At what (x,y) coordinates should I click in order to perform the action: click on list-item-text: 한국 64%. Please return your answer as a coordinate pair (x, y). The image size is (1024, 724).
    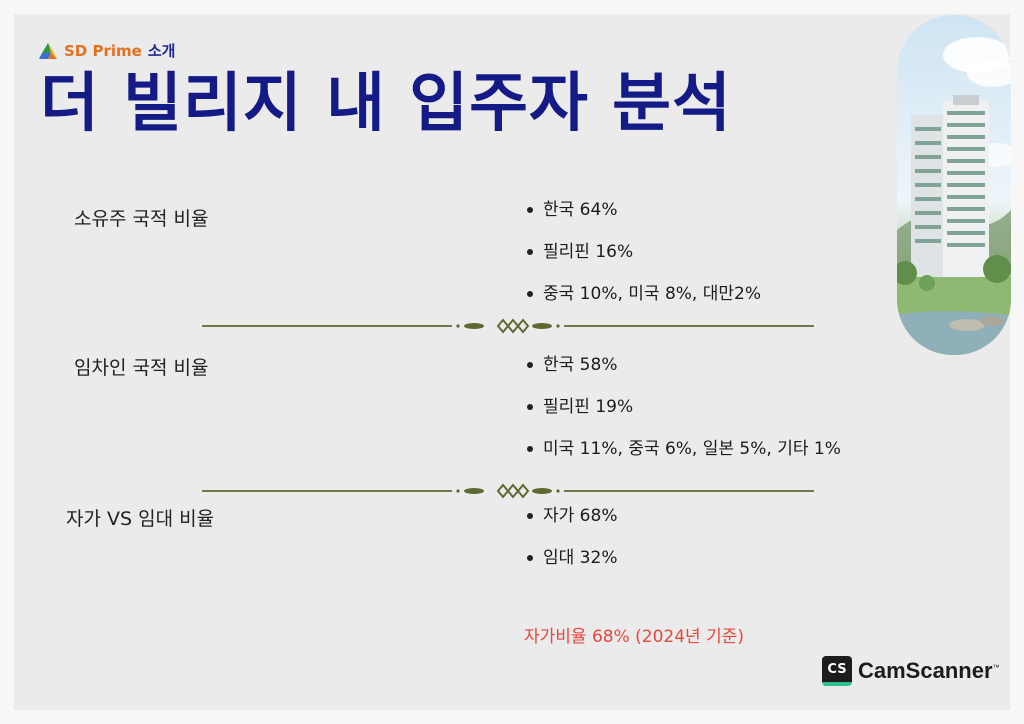
    Looking at the image, I should click on (580, 210).